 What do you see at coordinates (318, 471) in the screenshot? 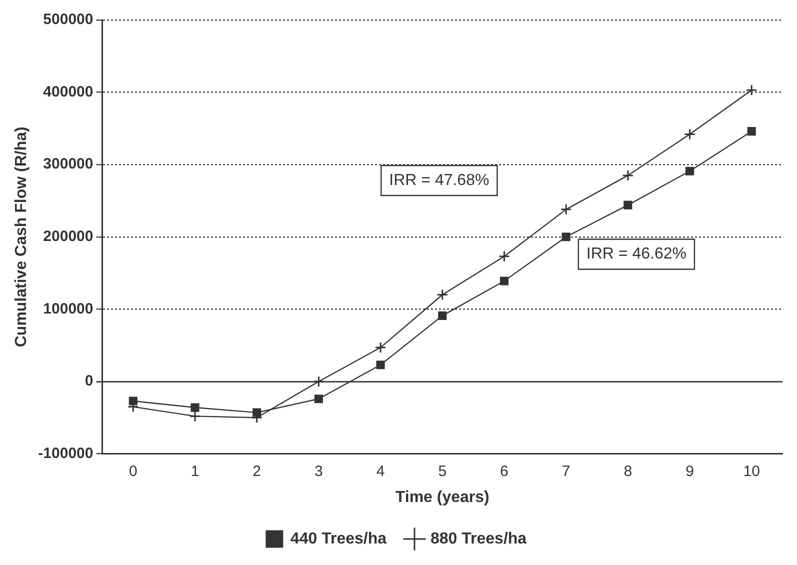
I see `x-tick-label: 3` at bounding box center [318, 471].